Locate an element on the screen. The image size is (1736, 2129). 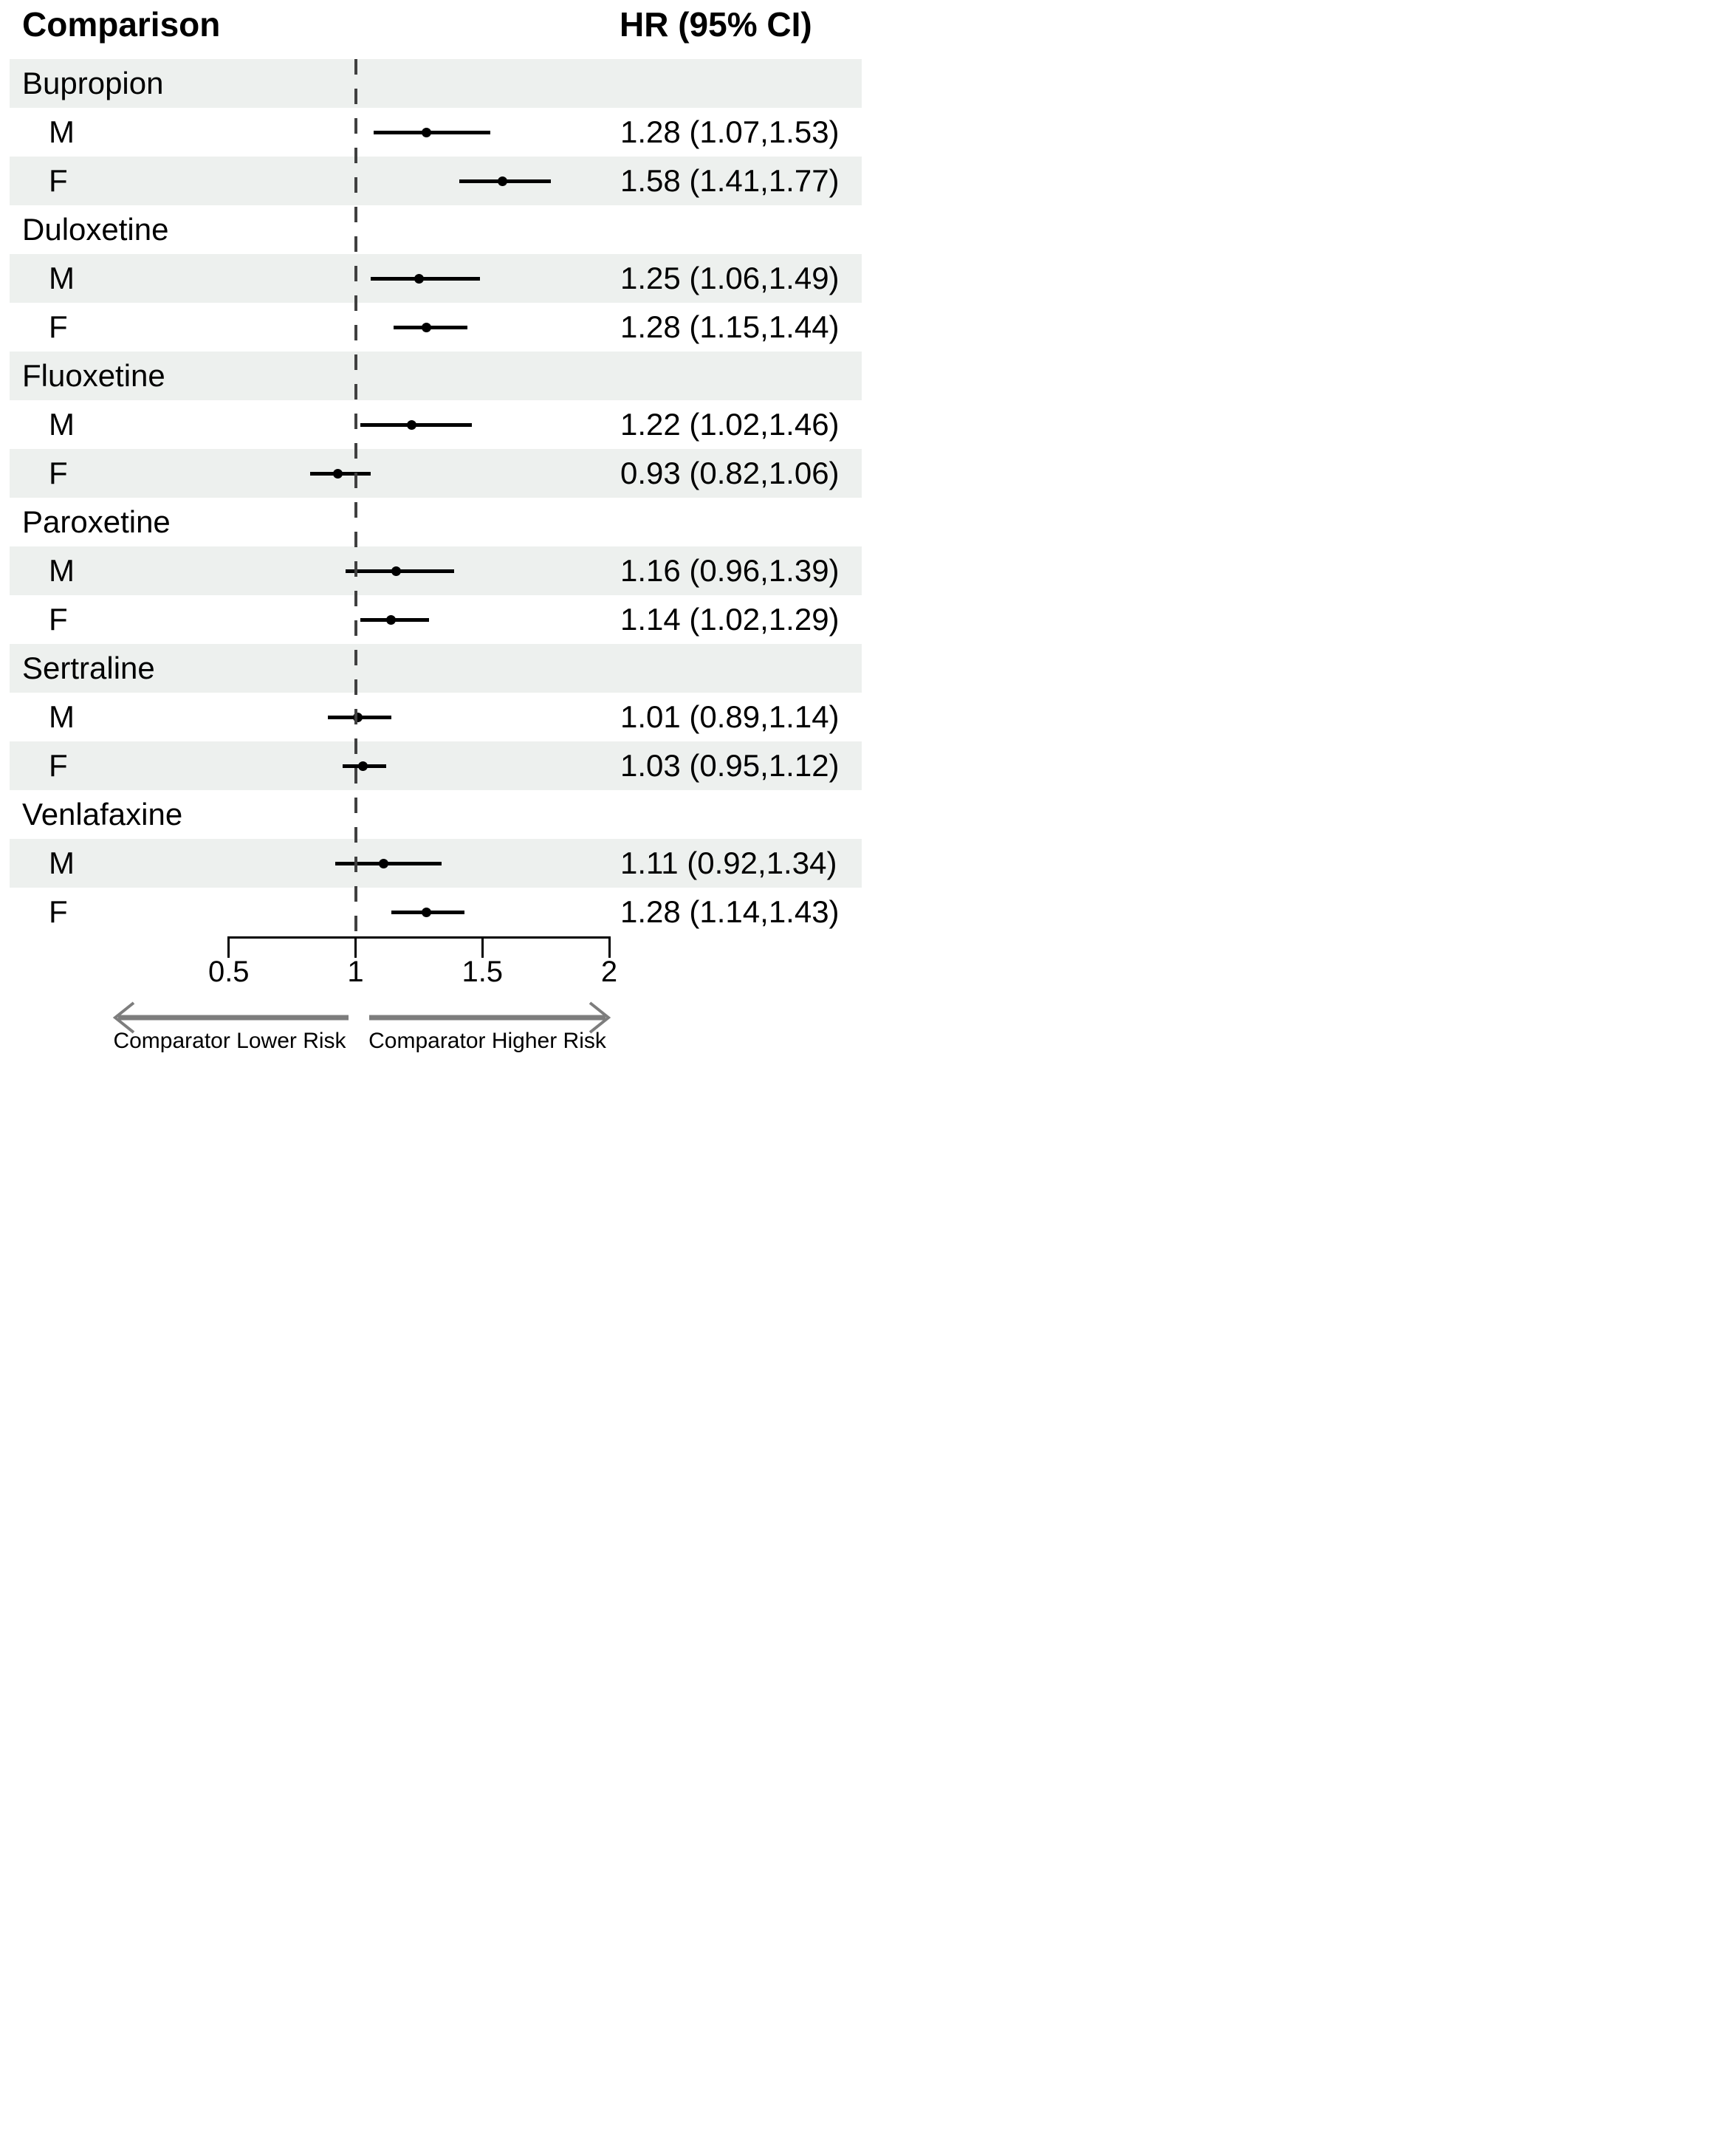
higher-risk-arrow-icon is located at coordinates (490, 1017).